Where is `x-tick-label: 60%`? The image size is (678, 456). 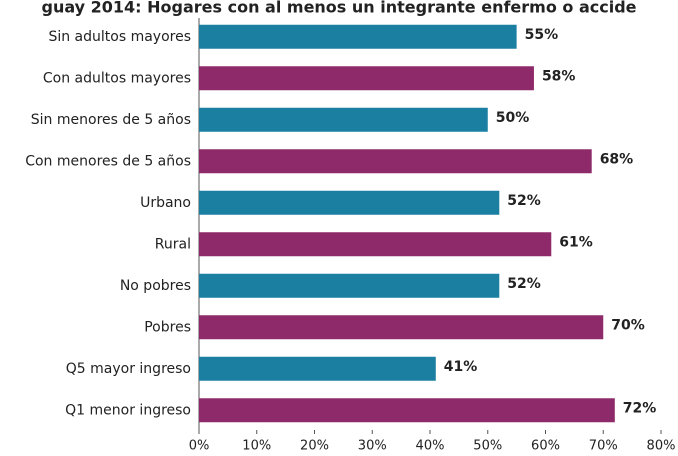
x-tick-label: 60% is located at coordinates (545, 446).